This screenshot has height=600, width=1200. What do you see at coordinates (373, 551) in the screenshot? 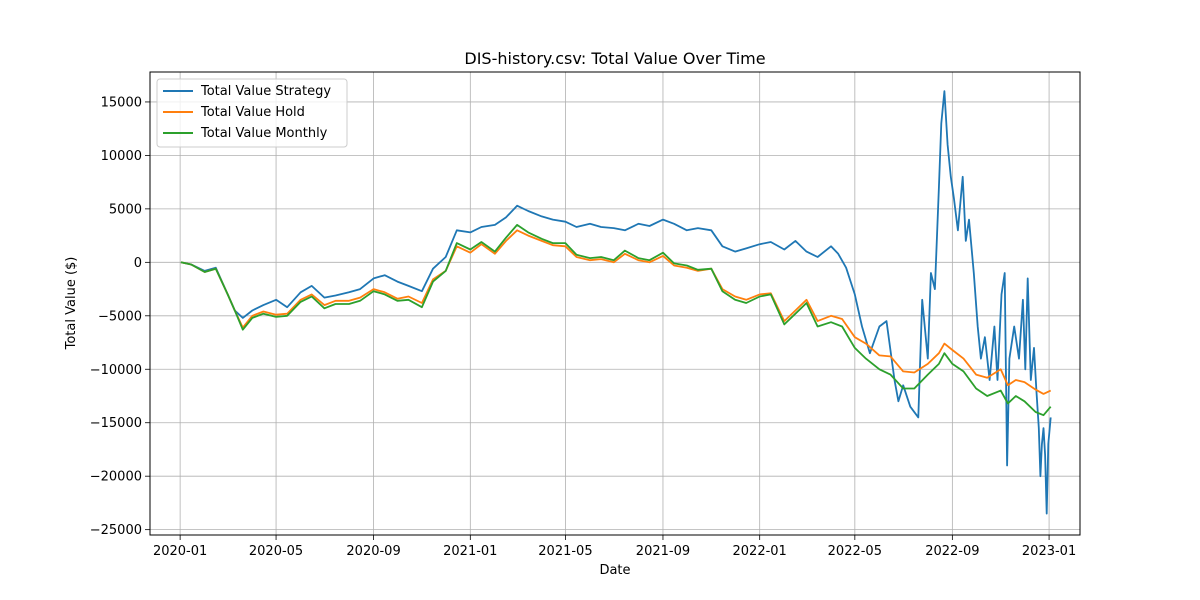
I see `x-tick-label: 2020-09` at bounding box center [373, 551].